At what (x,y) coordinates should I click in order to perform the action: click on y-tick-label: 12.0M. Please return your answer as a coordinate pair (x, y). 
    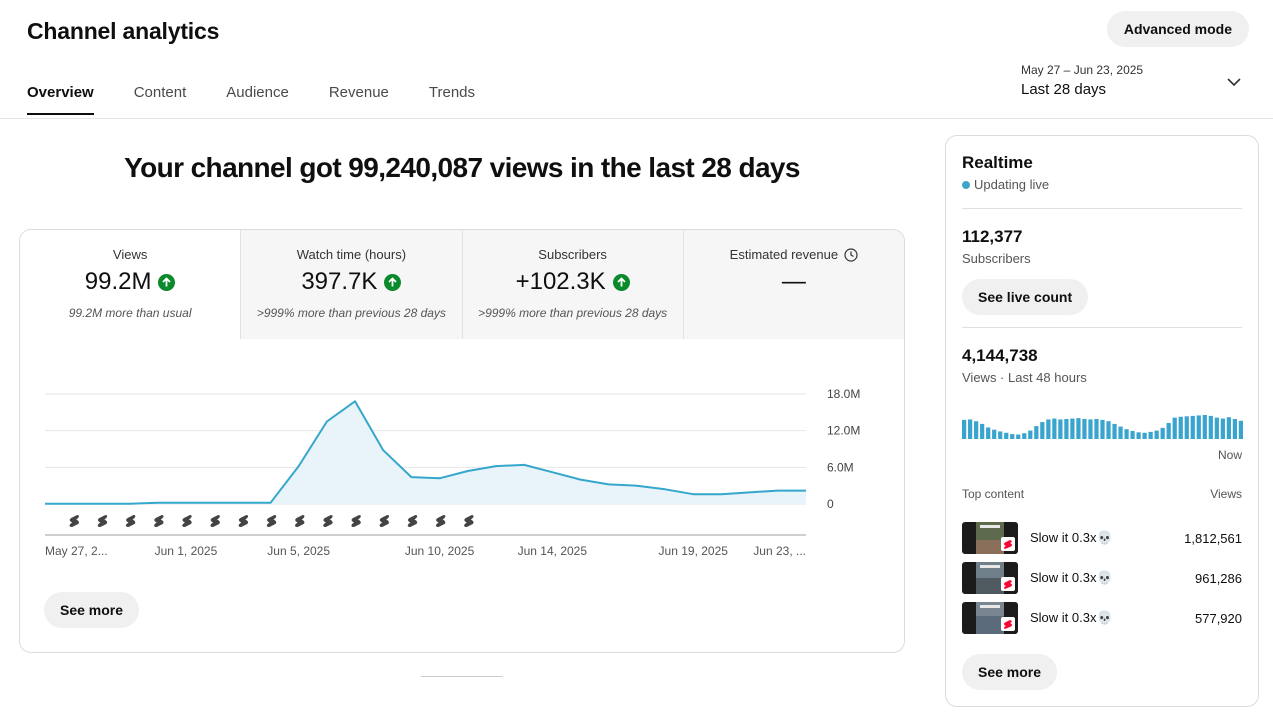
    Looking at the image, I should click on (843, 431).